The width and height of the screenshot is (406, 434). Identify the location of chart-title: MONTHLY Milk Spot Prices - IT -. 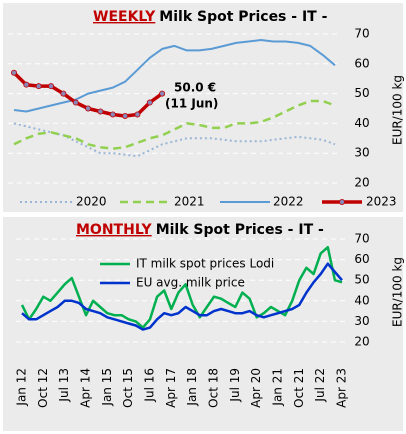
(200, 230).